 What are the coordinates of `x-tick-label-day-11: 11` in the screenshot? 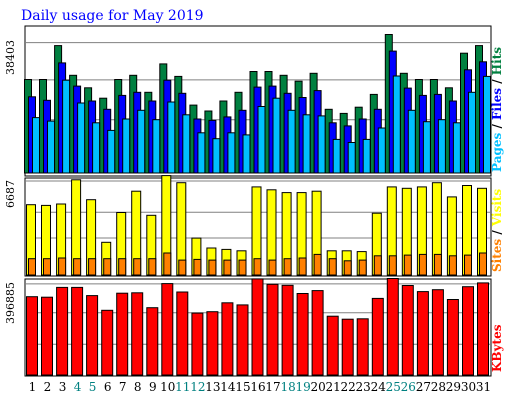 It's located at (182, 387).